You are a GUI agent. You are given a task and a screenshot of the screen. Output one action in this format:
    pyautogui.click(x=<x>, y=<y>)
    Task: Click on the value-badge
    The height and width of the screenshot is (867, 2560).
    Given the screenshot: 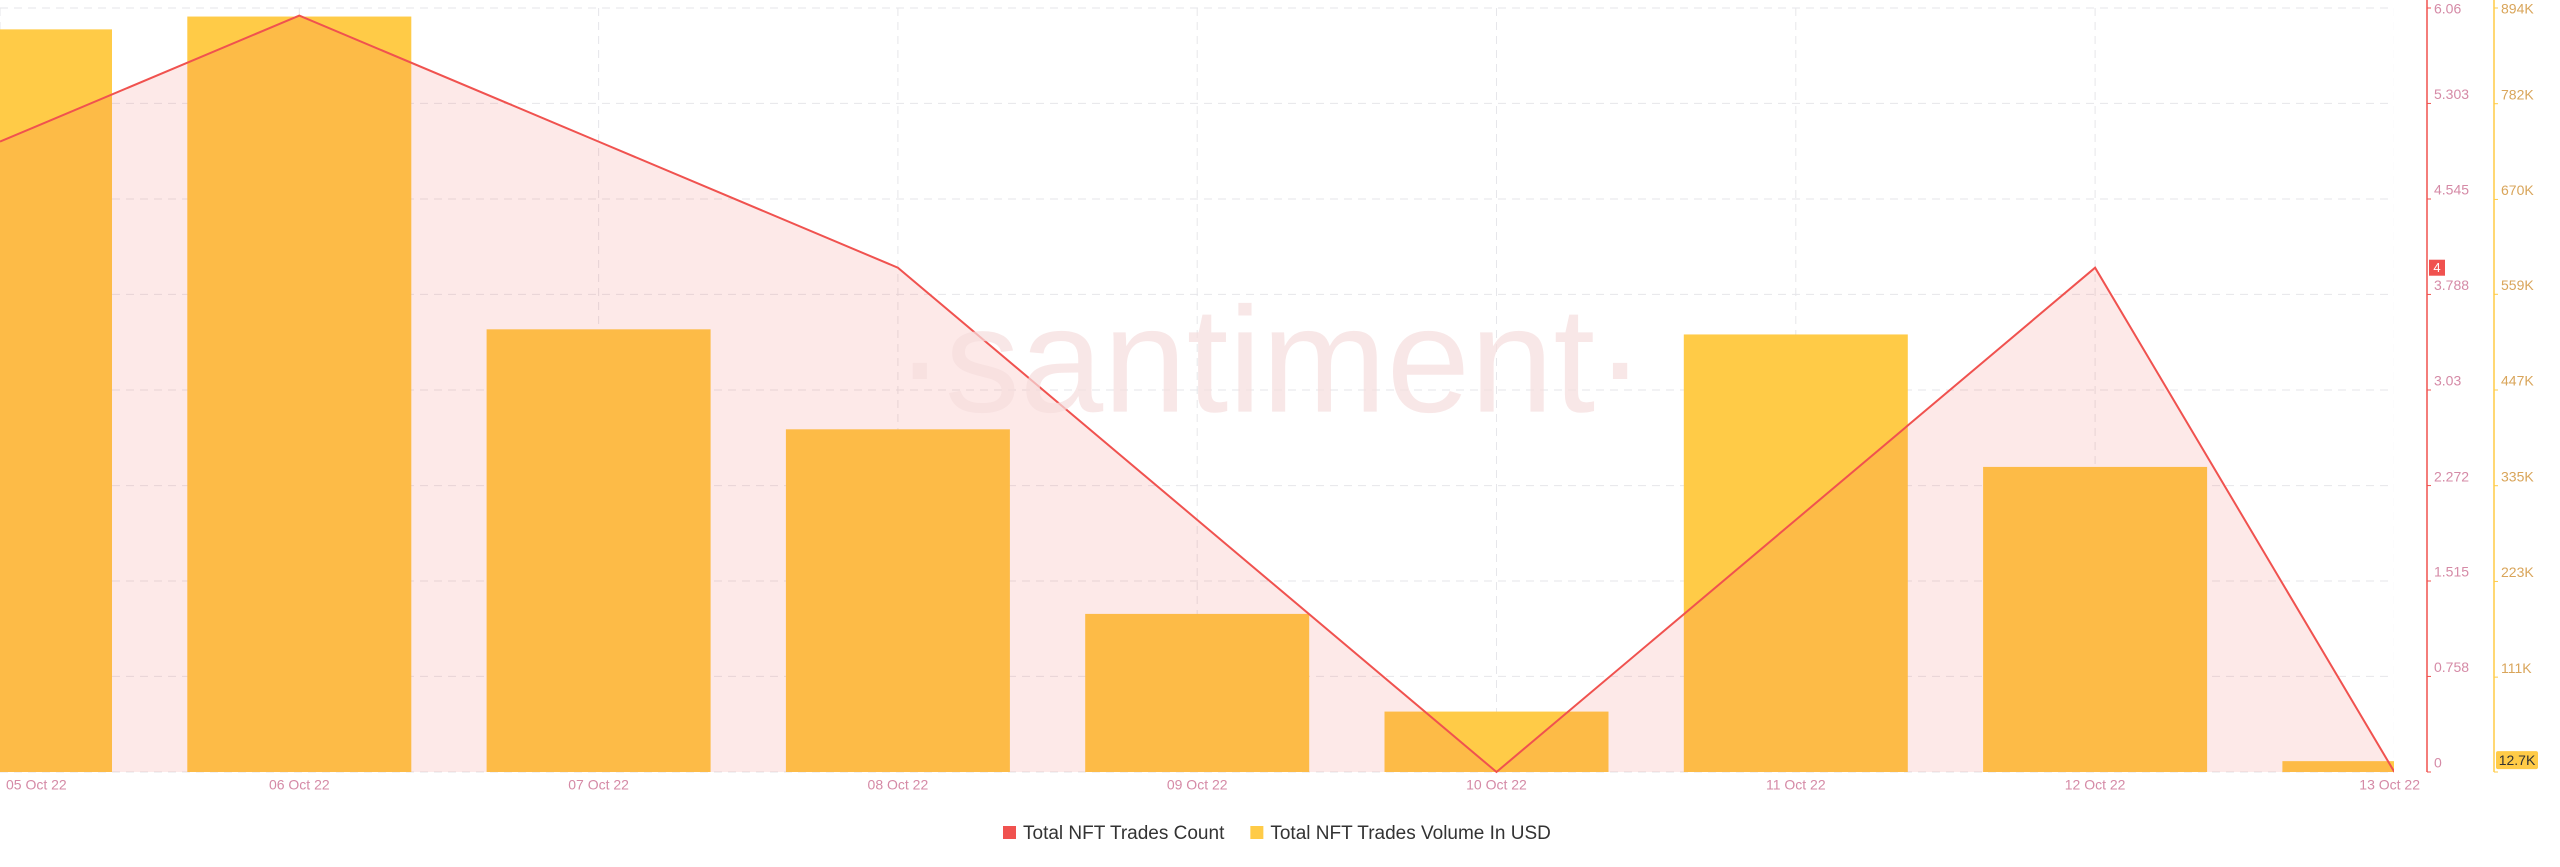 What is the action you would take?
    pyautogui.click(x=2517, y=760)
    